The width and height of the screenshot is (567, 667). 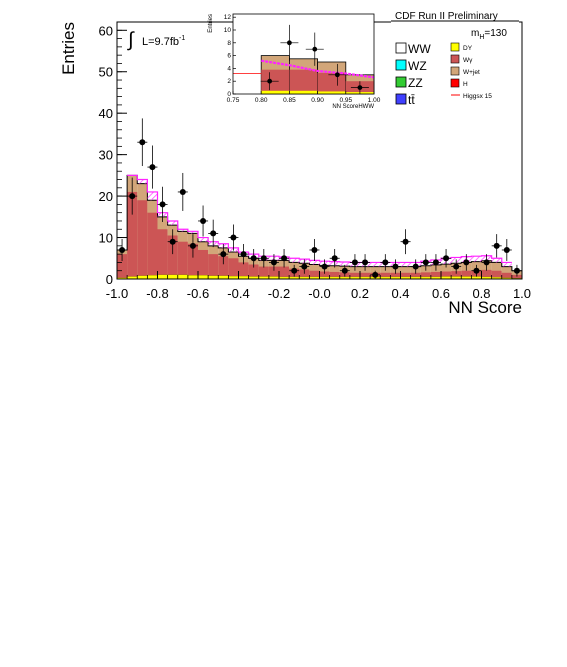 I want to click on inset-y-tick-label: 4, so click(x=229, y=68).